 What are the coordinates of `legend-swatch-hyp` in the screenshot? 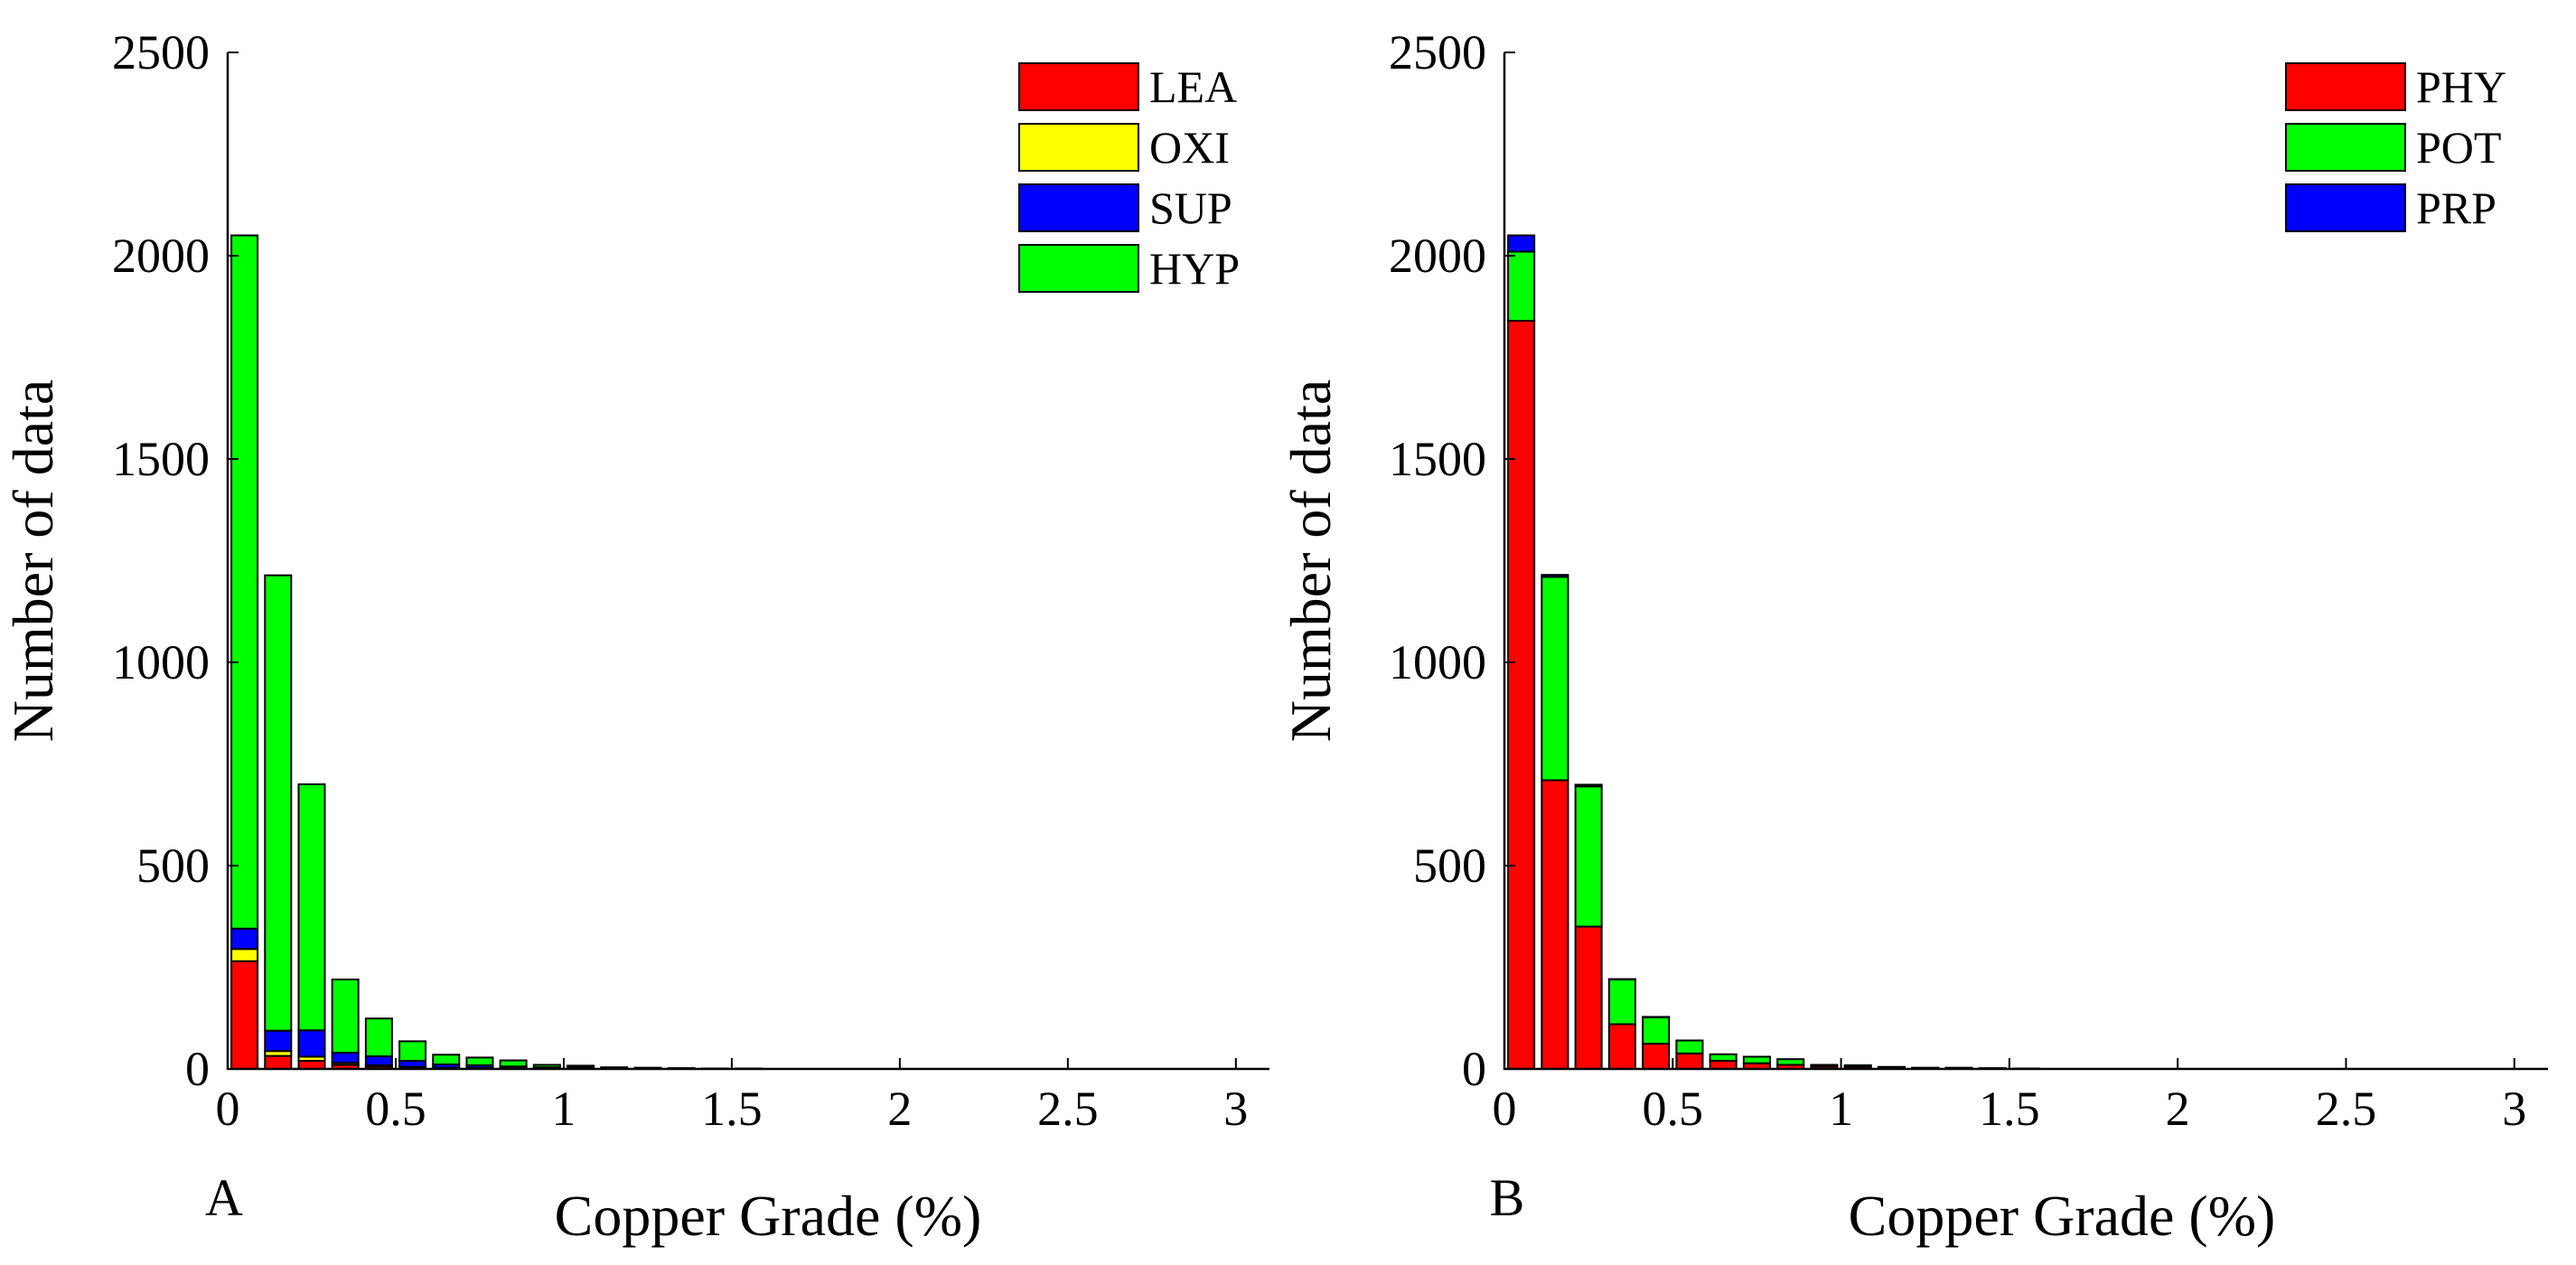 It's located at (1078, 269).